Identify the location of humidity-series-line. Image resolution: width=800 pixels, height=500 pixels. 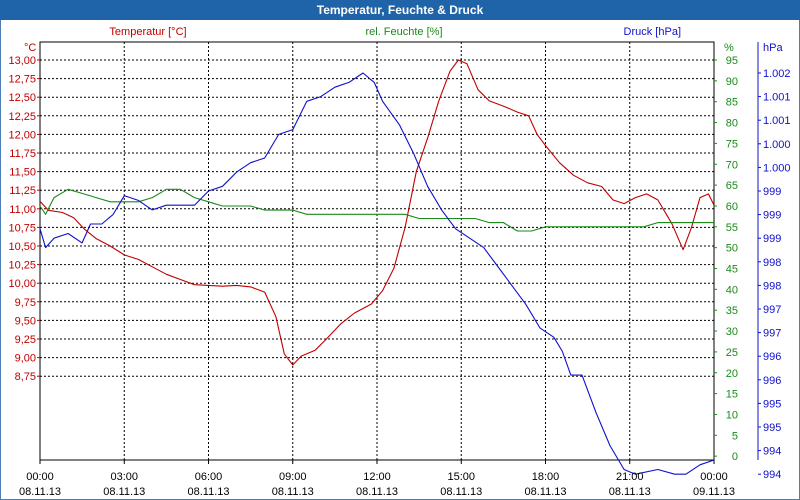
(376, 210).